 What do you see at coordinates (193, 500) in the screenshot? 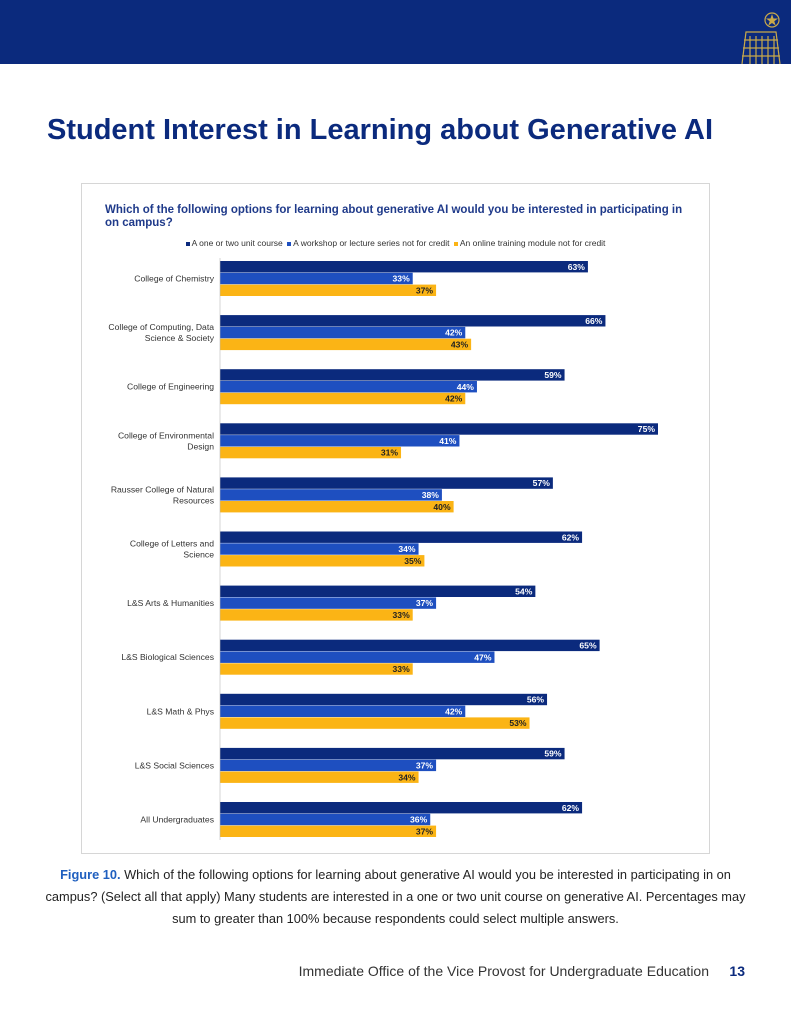
I see `category-label: Resources` at bounding box center [193, 500].